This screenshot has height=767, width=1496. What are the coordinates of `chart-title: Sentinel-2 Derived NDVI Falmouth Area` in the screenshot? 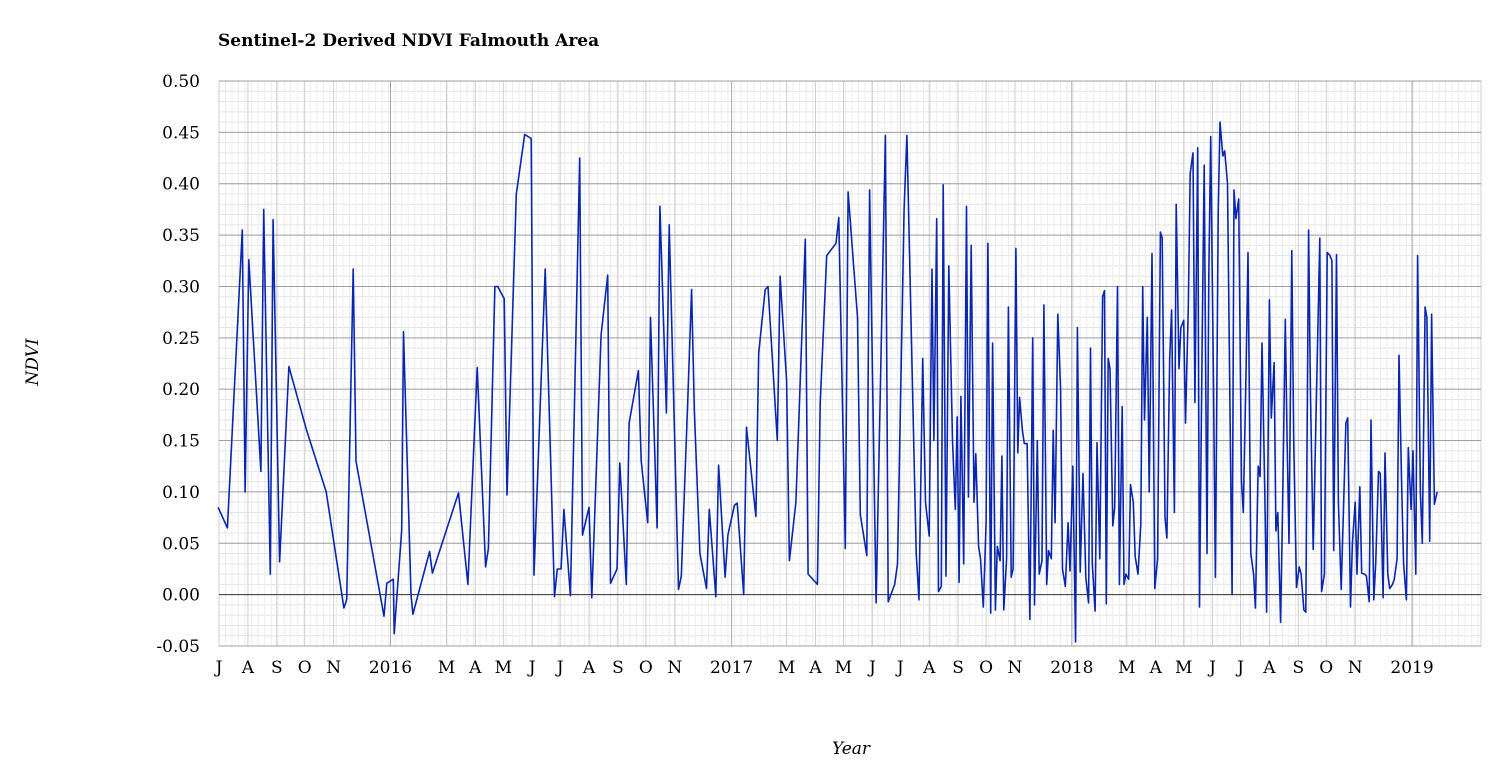 It's located at (409, 41).